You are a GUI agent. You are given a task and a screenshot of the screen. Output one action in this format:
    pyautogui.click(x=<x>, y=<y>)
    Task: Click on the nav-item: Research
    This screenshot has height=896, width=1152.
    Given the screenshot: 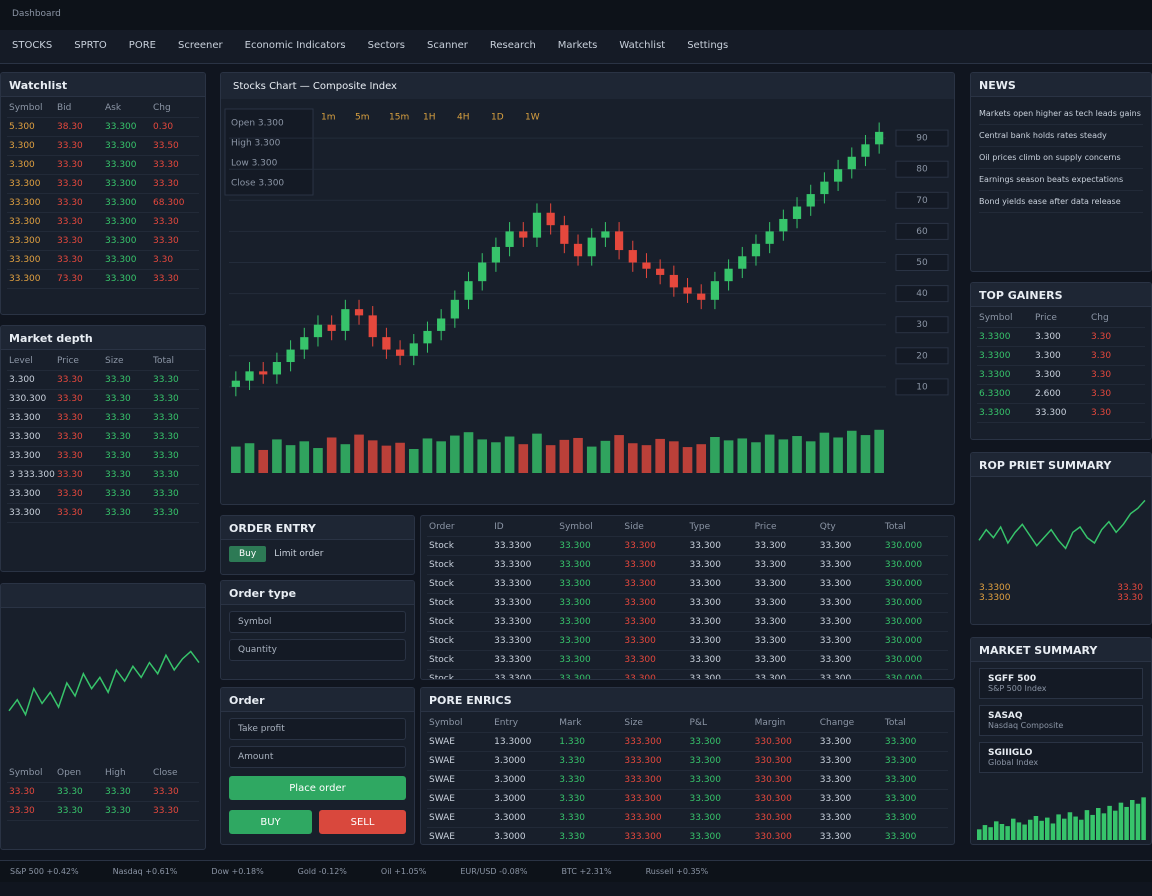 What is the action you would take?
    pyautogui.click(x=512, y=45)
    